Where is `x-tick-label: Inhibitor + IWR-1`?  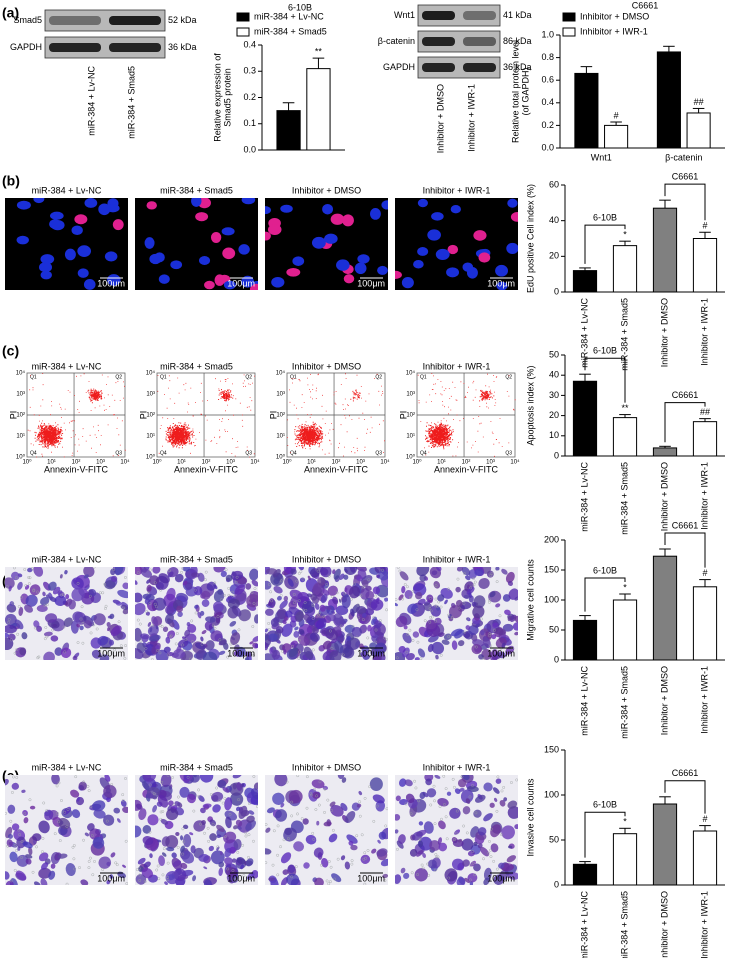 x-tick-label: Inhibitor + IWR-1 is located at coordinates (704, 924).